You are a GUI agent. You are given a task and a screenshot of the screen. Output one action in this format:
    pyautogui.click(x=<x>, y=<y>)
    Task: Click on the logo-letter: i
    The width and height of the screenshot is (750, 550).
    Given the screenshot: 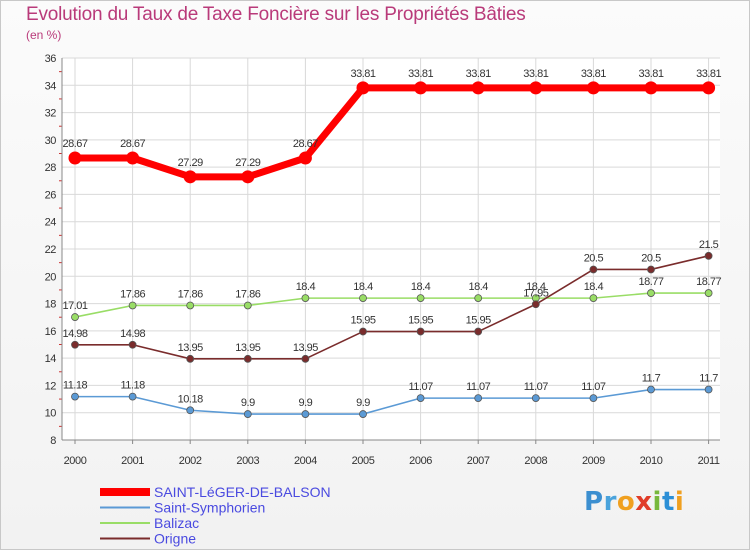 What is the action you would take?
    pyautogui.click(x=657, y=502)
    